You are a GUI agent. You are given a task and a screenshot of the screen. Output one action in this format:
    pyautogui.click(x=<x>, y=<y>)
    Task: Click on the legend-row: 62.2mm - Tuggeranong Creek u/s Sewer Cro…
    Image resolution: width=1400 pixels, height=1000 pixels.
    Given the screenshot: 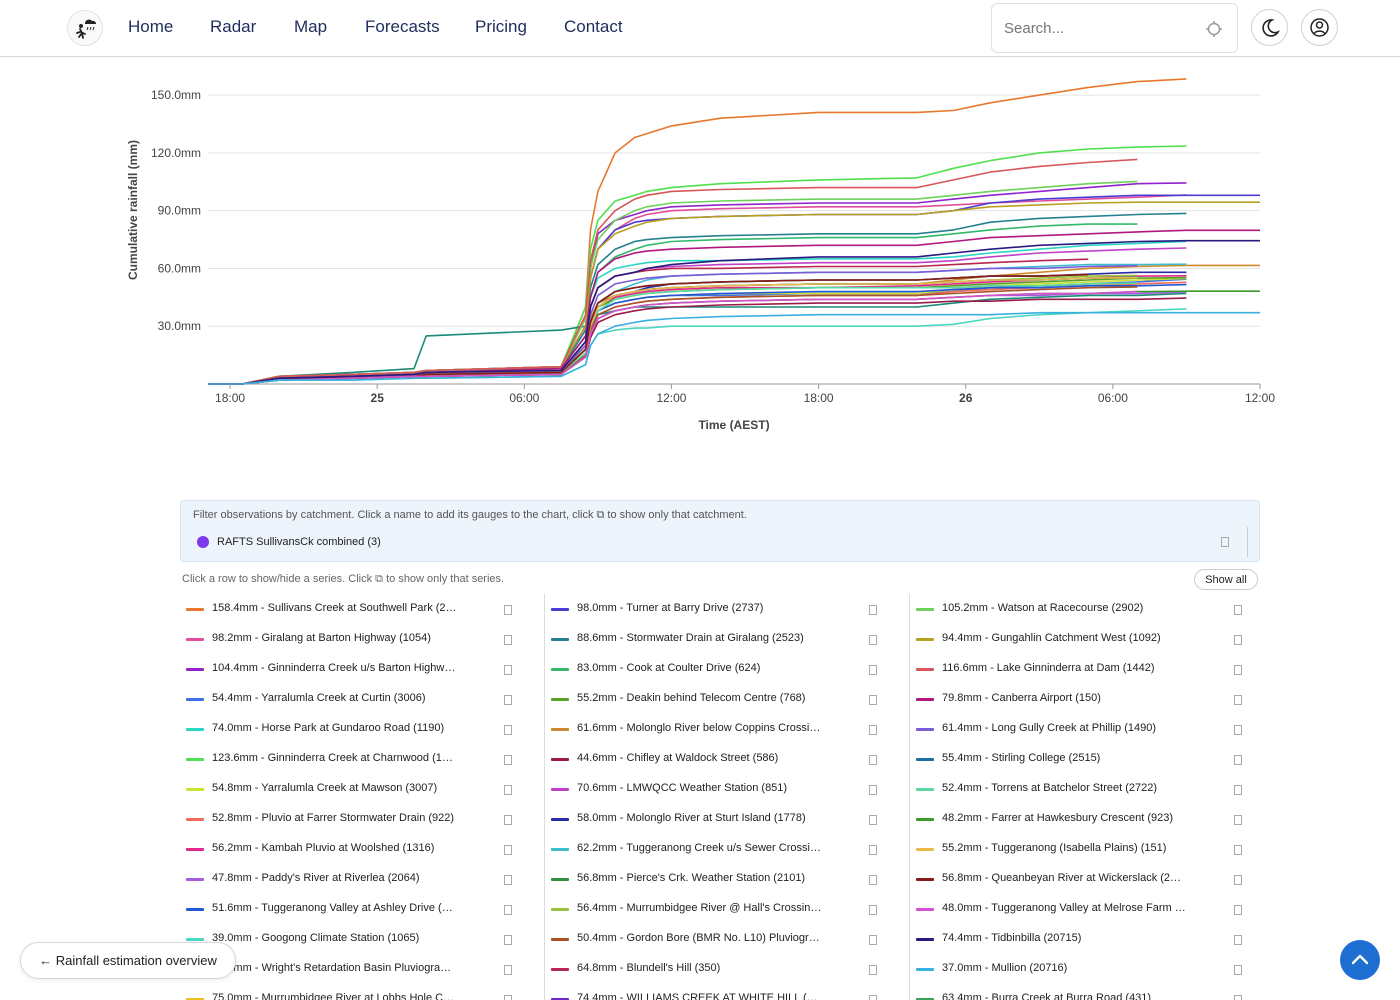 What is the action you would take?
    pyautogui.click(x=727, y=849)
    